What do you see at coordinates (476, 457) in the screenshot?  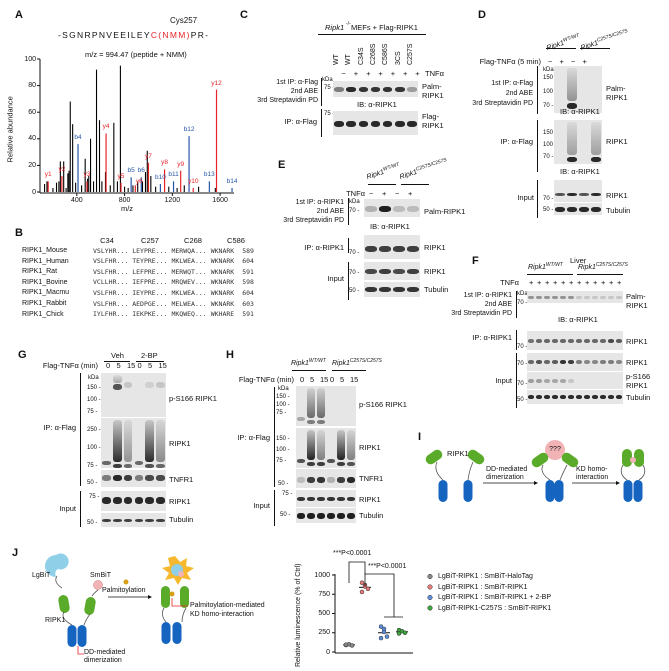 I see `kinase-domain` at bounding box center [476, 457].